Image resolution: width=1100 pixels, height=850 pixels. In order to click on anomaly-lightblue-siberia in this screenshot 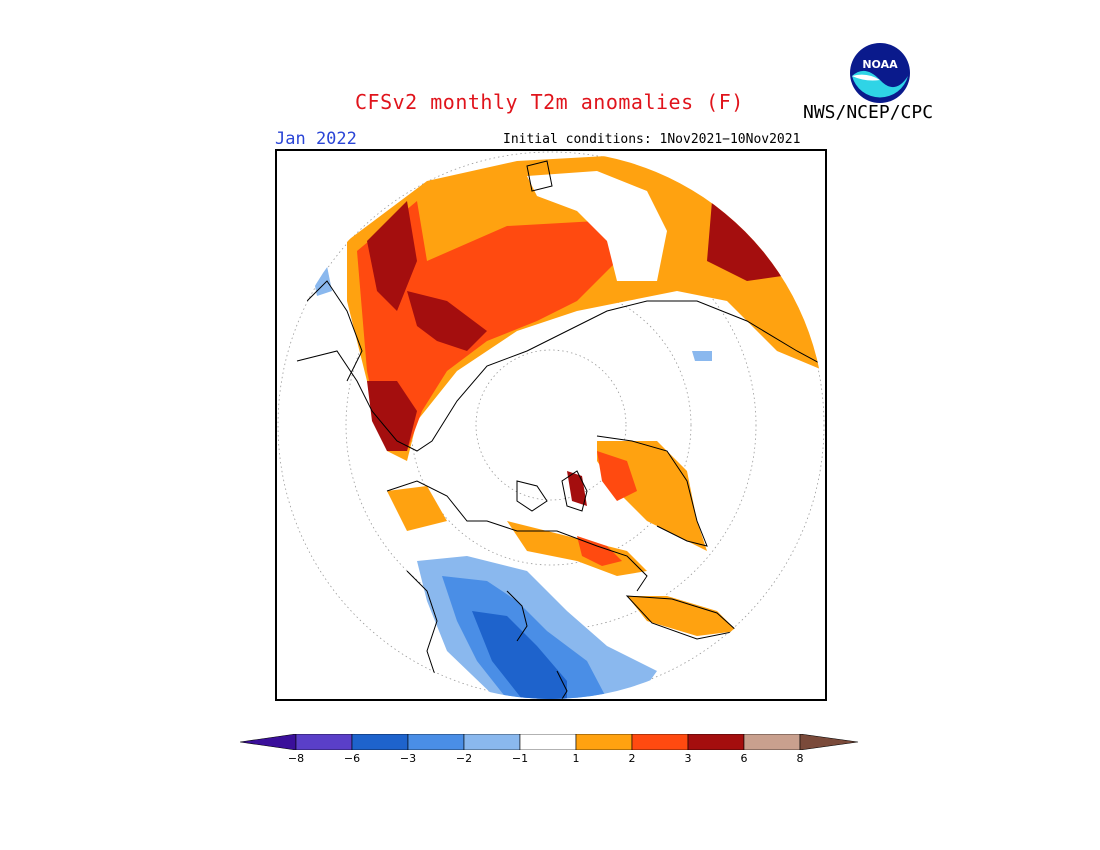, I will do `click(702, 356)`.